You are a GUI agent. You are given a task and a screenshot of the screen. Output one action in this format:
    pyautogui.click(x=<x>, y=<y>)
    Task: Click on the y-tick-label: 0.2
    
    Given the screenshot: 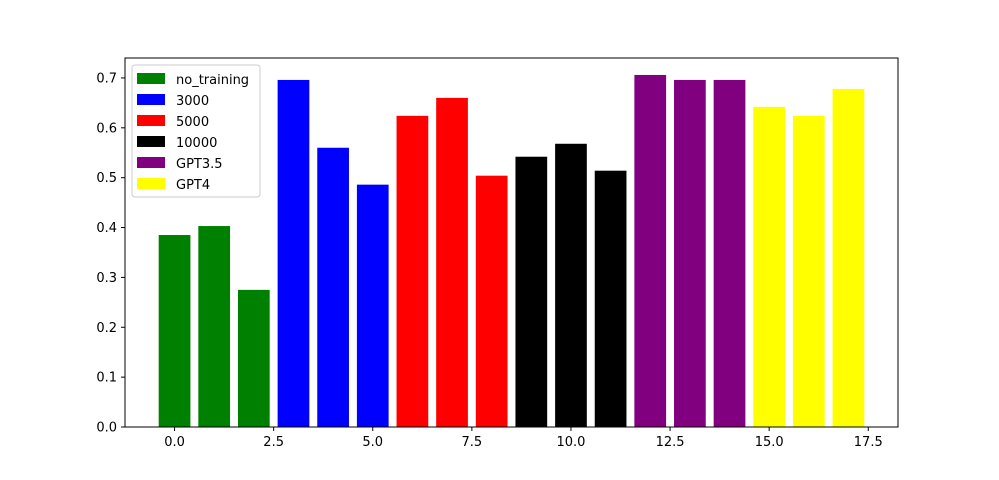 What is the action you would take?
    pyautogui.click(x=106, y=328)
    